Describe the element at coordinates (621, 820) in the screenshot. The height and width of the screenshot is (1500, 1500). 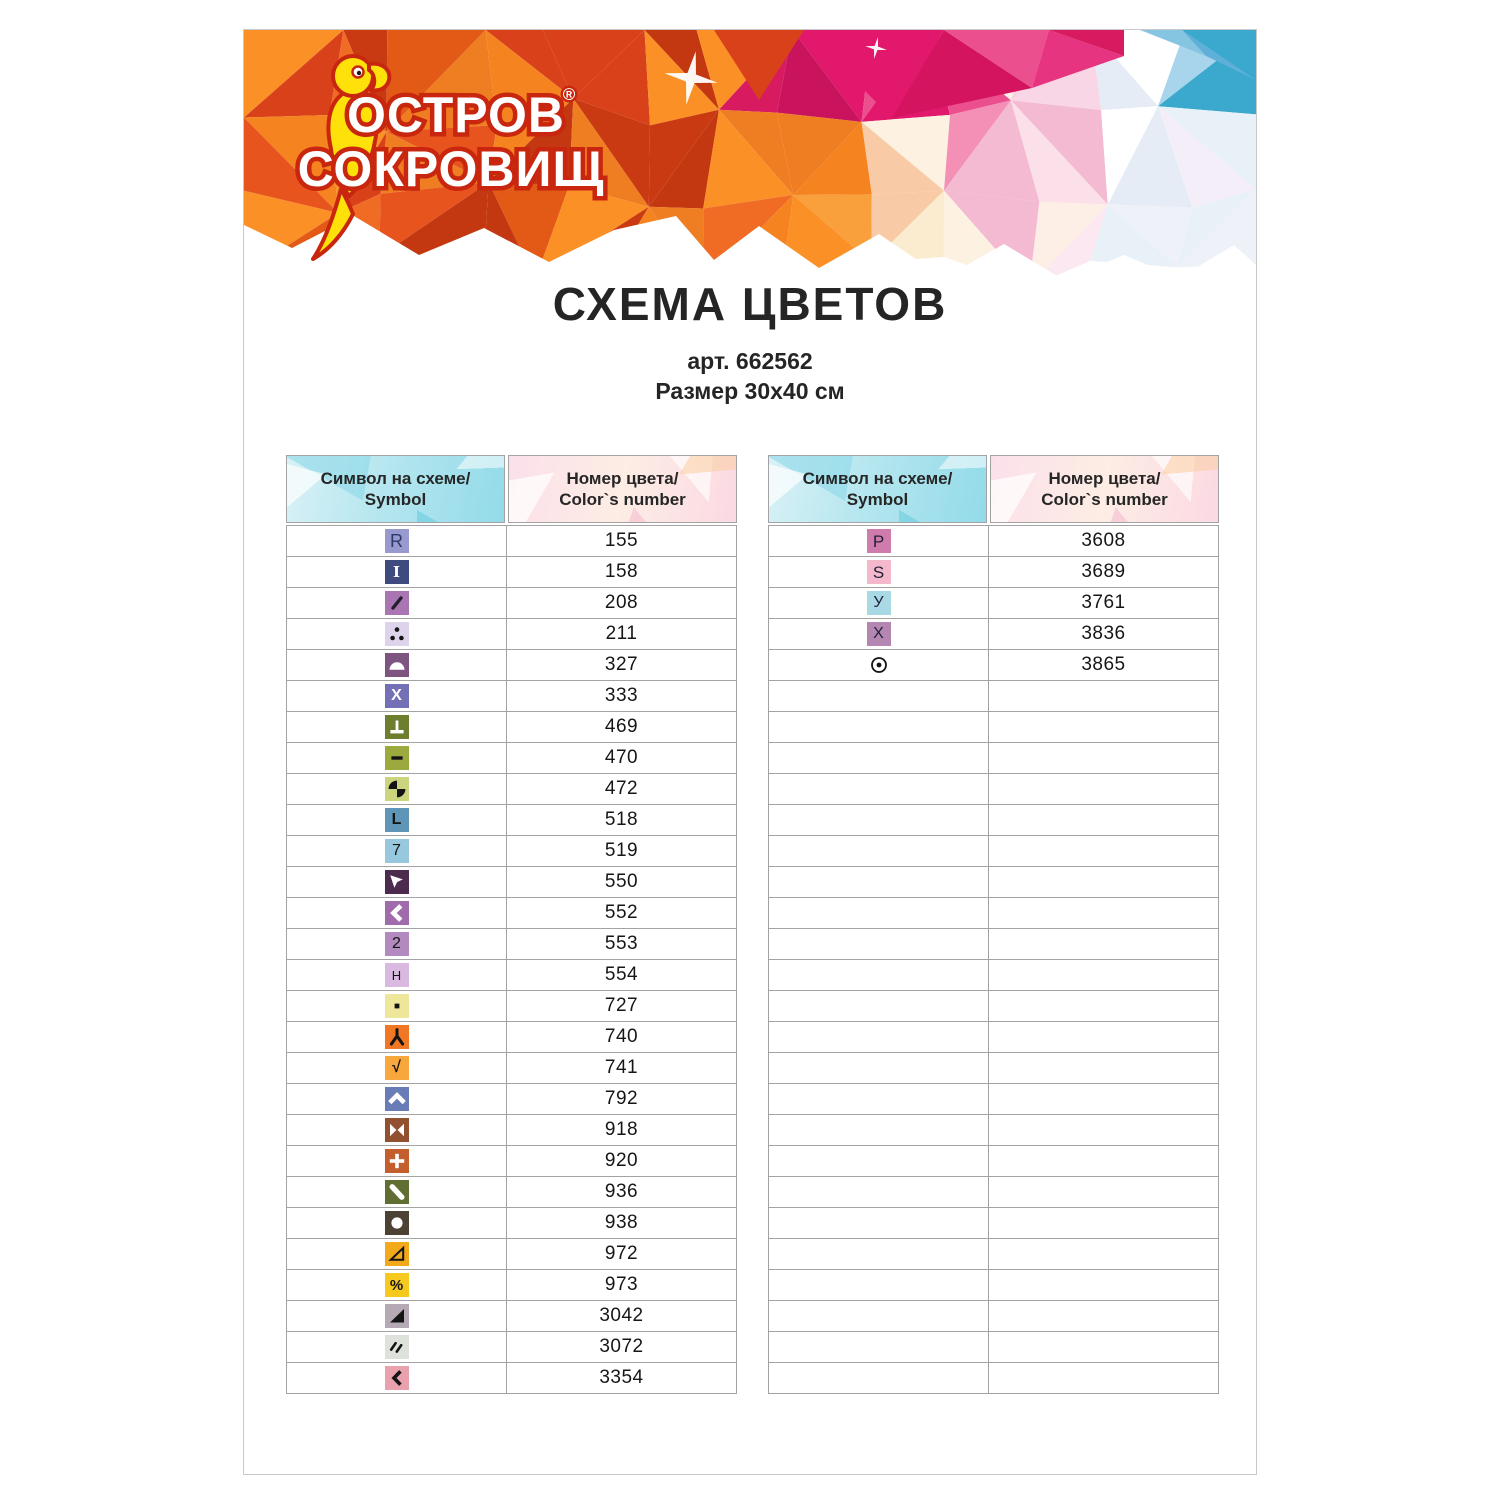
I see `number-cell: 518` at that location.